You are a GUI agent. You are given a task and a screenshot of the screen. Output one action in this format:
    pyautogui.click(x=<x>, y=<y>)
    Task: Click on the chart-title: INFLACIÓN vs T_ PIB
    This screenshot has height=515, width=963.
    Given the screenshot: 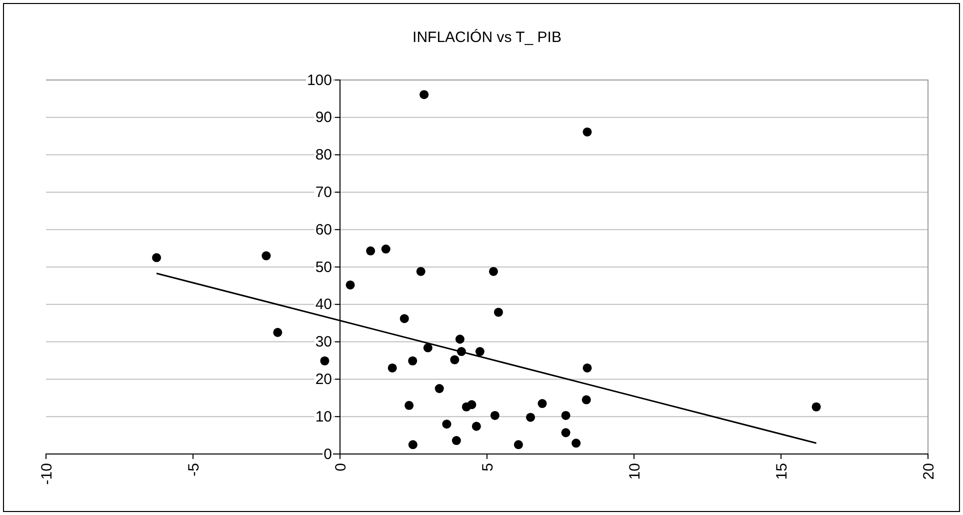 What is the action you would take?
    pyautogui.click(x=487, y=37)
    